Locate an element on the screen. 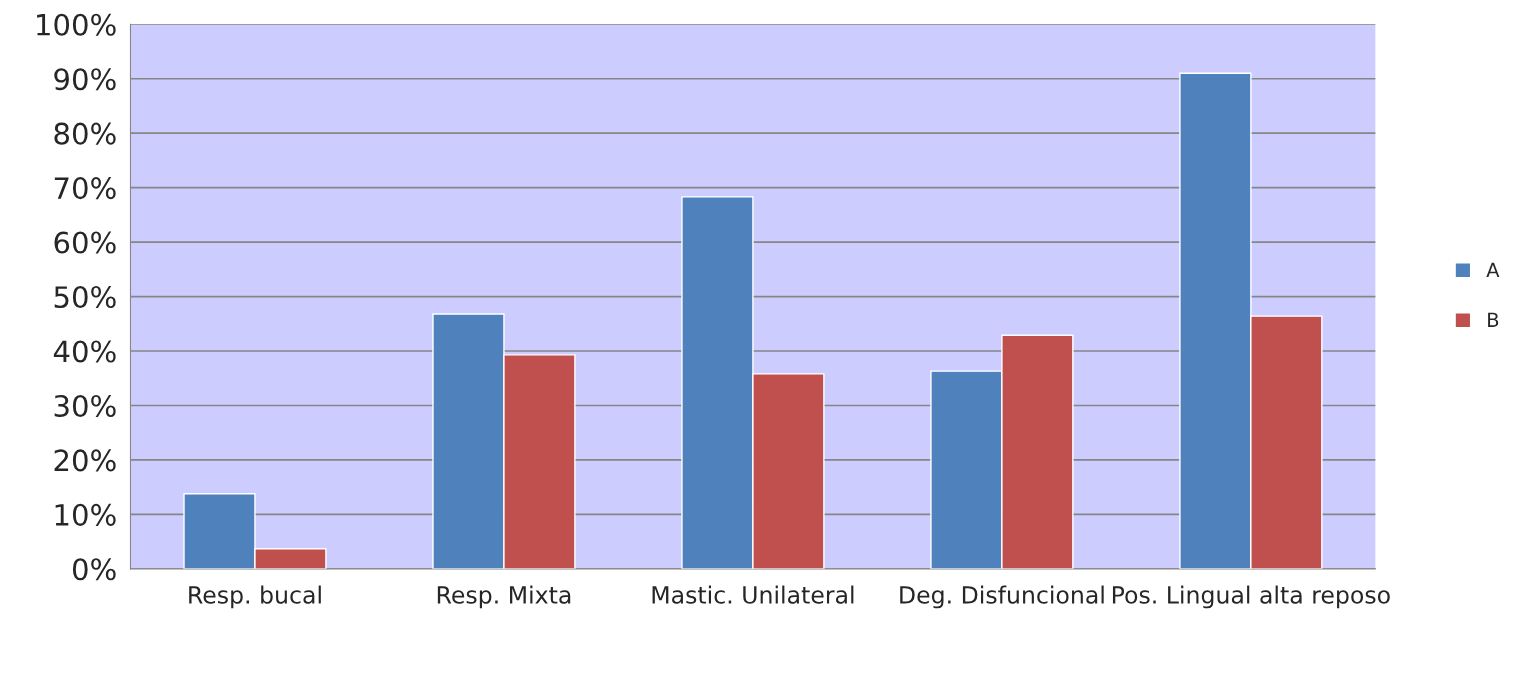 The height and width of the screenshot is (674, 1535). x-tick-label: Resp. Mixta is located at coordinates (504, 597).